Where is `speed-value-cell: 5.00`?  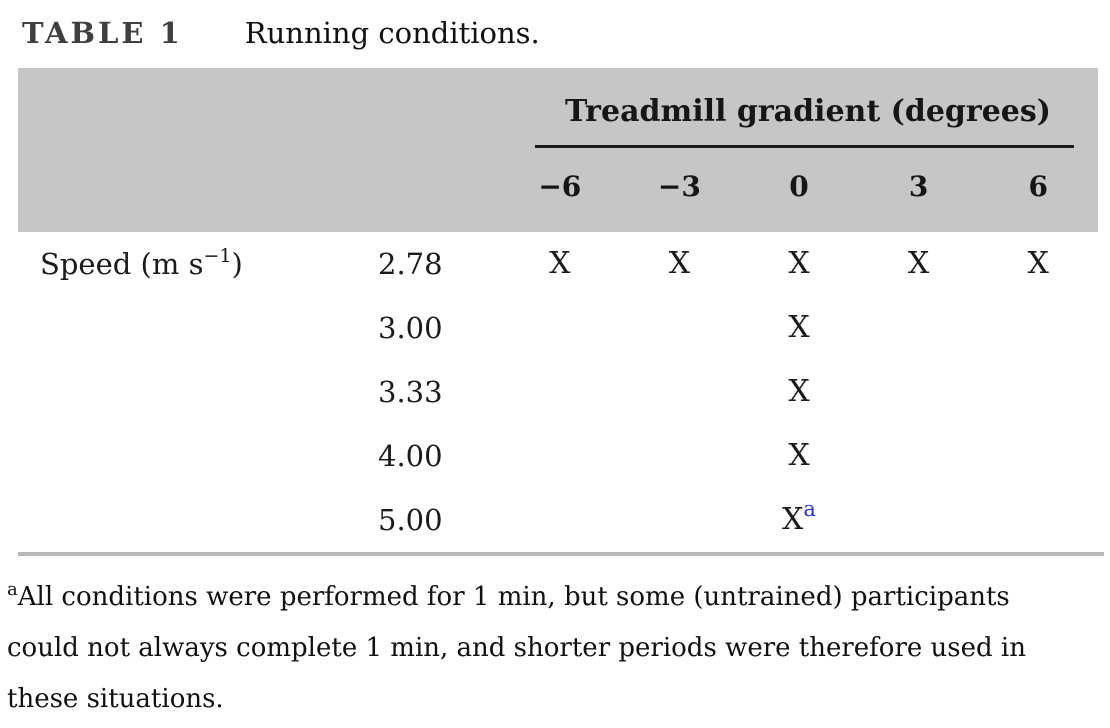
speed-value-cell: 5.00 is located at coordinates (410, 520).